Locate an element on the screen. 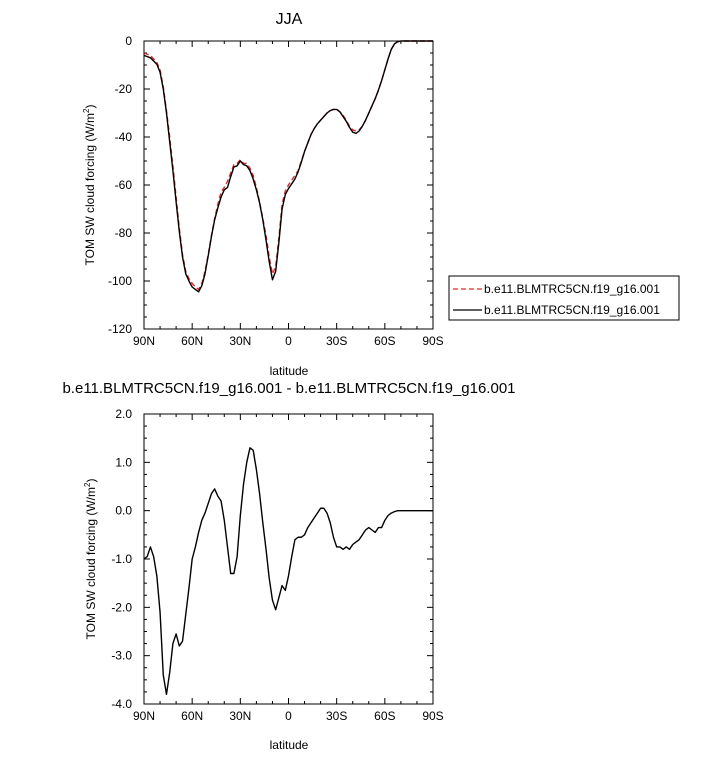 The height and width of the screenshot is (758, 726). top-xlabel: latitude is located at coordinates (289, 371).